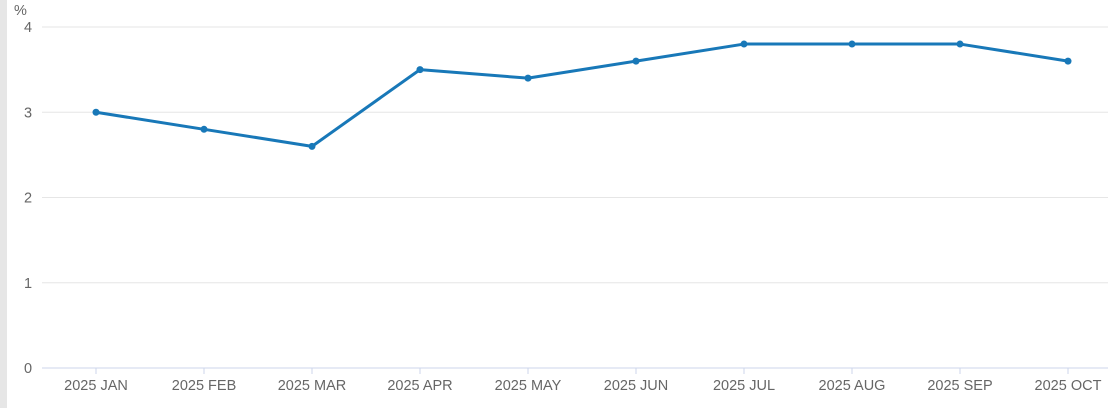  What do you see at coordinates (28, 284) in the screenshot?
I see `y-axis-label: 1` at bounding box center [28, 284].